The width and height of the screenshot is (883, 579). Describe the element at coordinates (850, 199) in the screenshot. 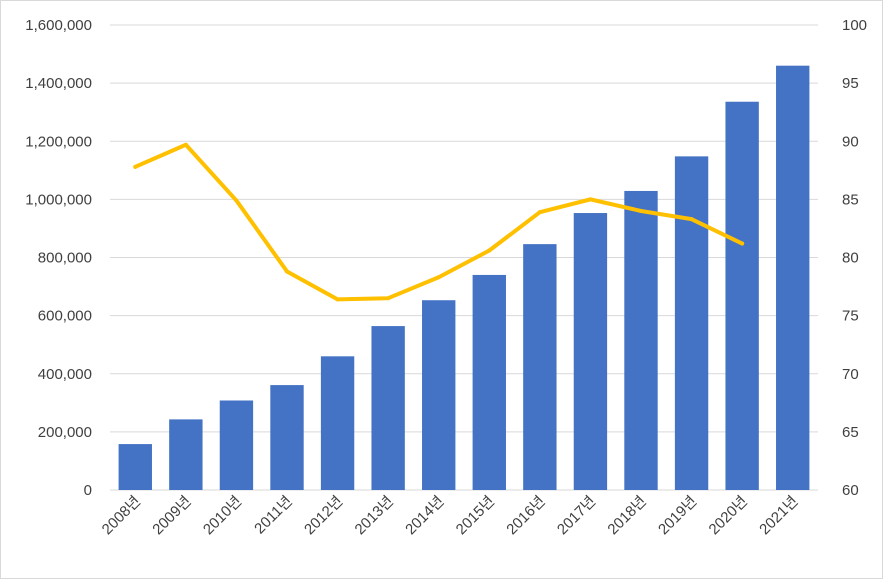

I see `y2-tick-label: 85` at that location.